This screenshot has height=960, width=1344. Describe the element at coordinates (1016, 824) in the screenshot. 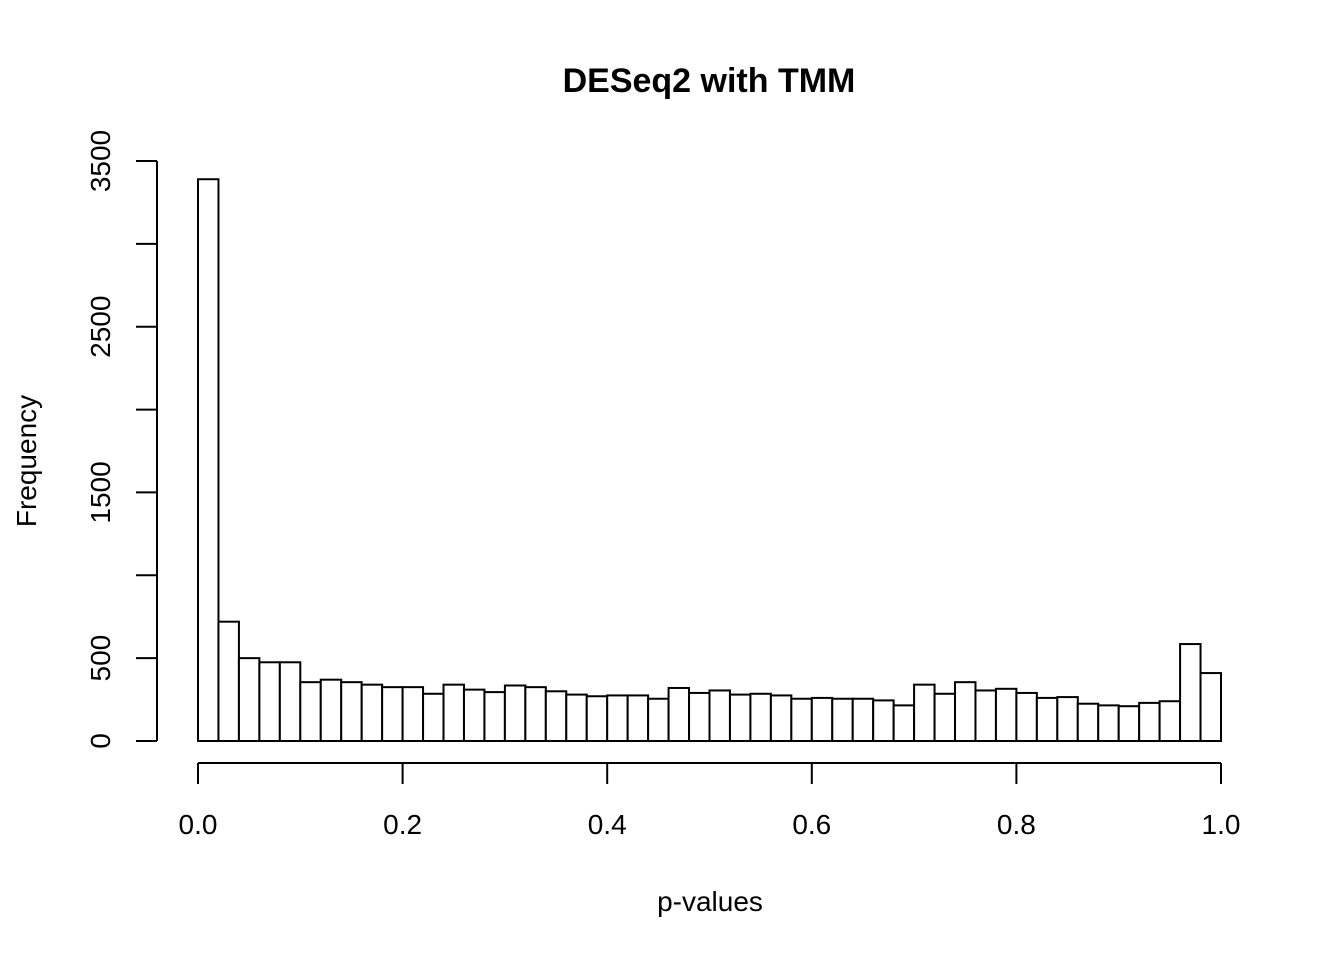

I see `x-tick-label: 0.8` at that location.